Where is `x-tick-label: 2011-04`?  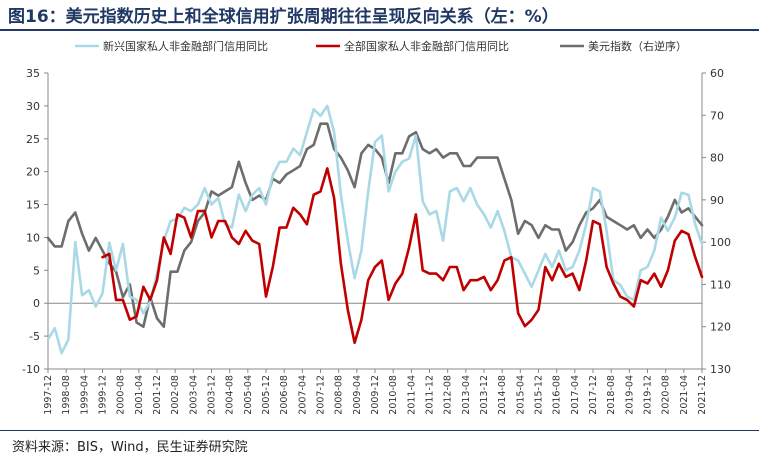
x-tick-label: 2011-04 is located at coordinates (411, 395).